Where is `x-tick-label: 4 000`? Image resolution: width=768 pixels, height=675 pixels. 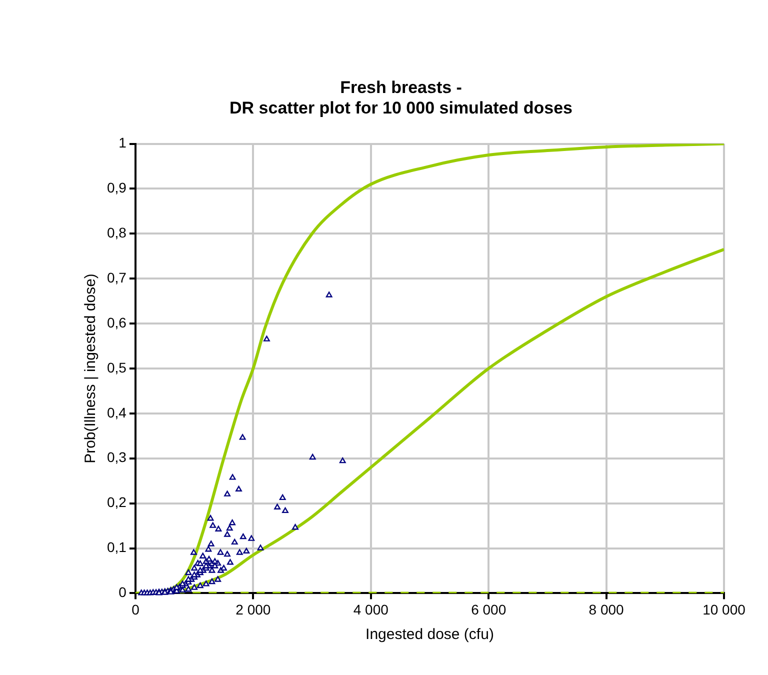
x-tick-label: 4 000 is located at coordinates (371, 609).